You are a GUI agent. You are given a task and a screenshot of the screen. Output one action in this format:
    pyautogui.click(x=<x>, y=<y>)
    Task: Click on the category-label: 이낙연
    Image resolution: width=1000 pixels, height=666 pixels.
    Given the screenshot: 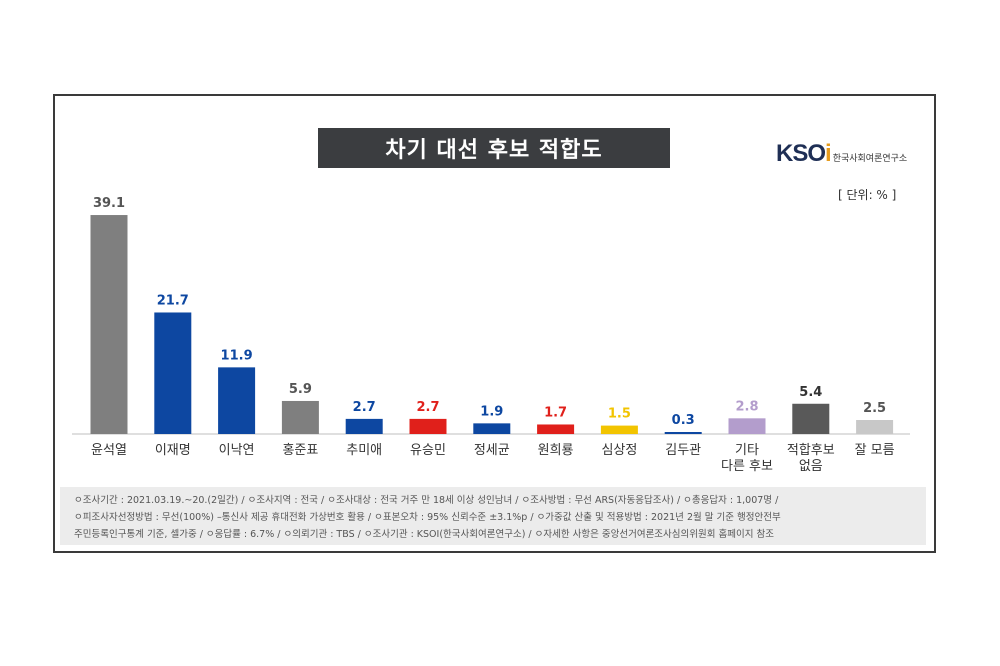 What is the action you would take?
    pyautogui.click(x=237, y=450)
    